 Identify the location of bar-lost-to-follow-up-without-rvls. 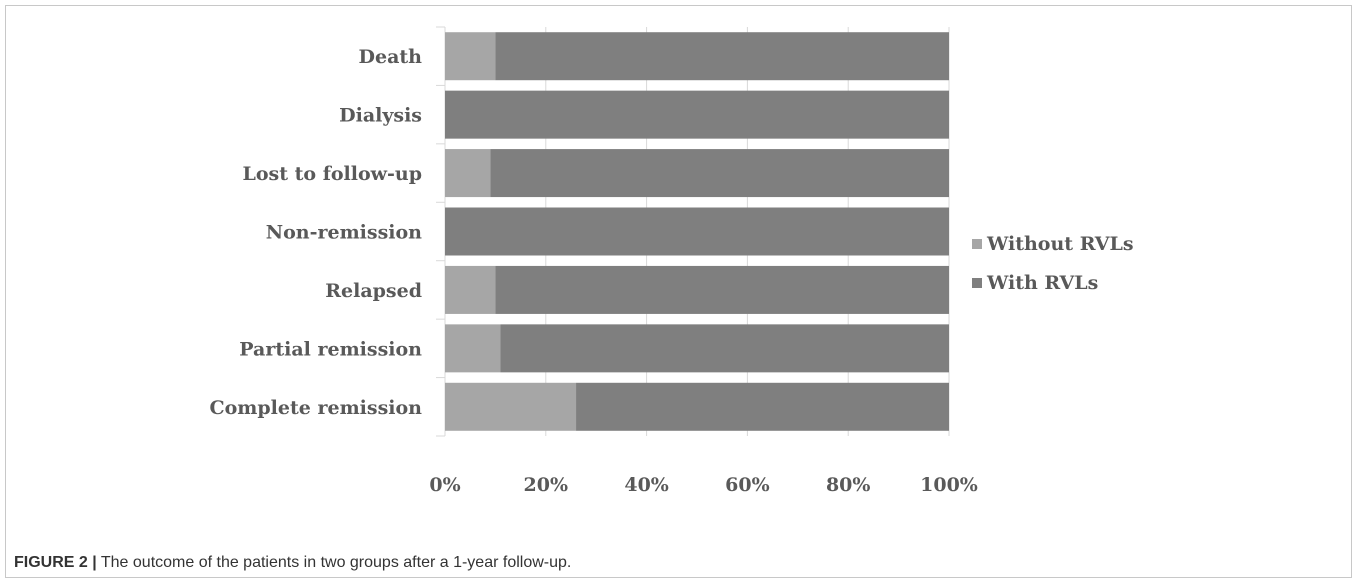
(468, 173).